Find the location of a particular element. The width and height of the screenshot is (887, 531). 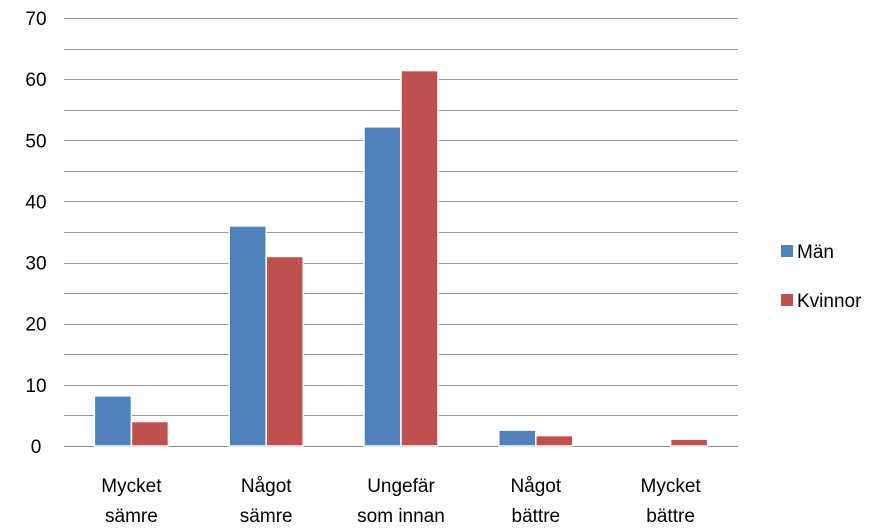

y-tick-label: 50 is located at coordinates (35, 141).